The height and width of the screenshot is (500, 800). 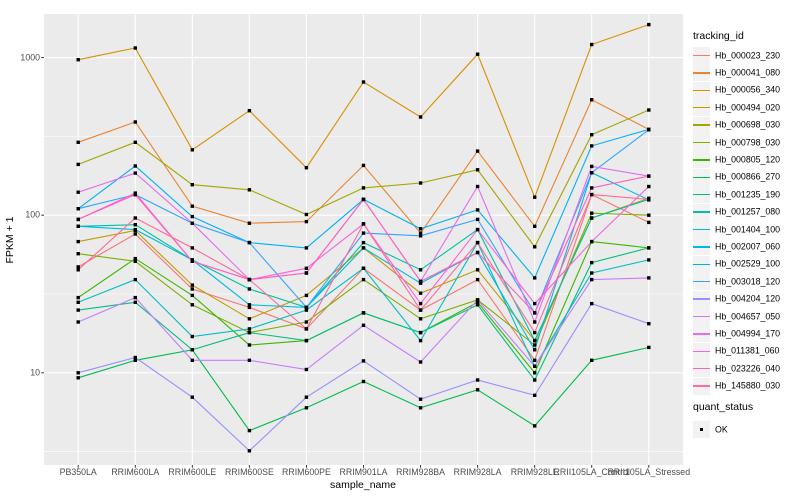 I want to click on legend-entry-Hb_000866_270: Hb_000866_270, so click(x=746, y=177).